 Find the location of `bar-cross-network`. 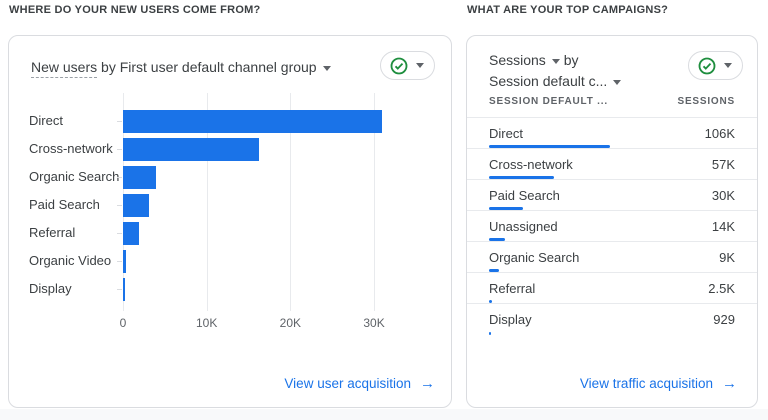

bar-cross-network is located at coordinates (191, 149).